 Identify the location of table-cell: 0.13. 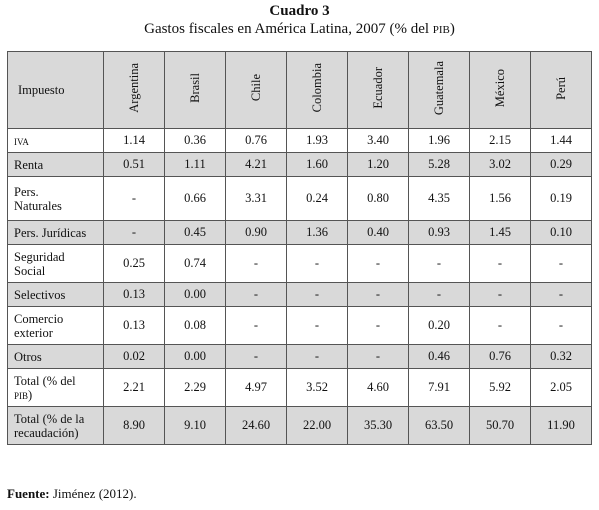
(134, 325).